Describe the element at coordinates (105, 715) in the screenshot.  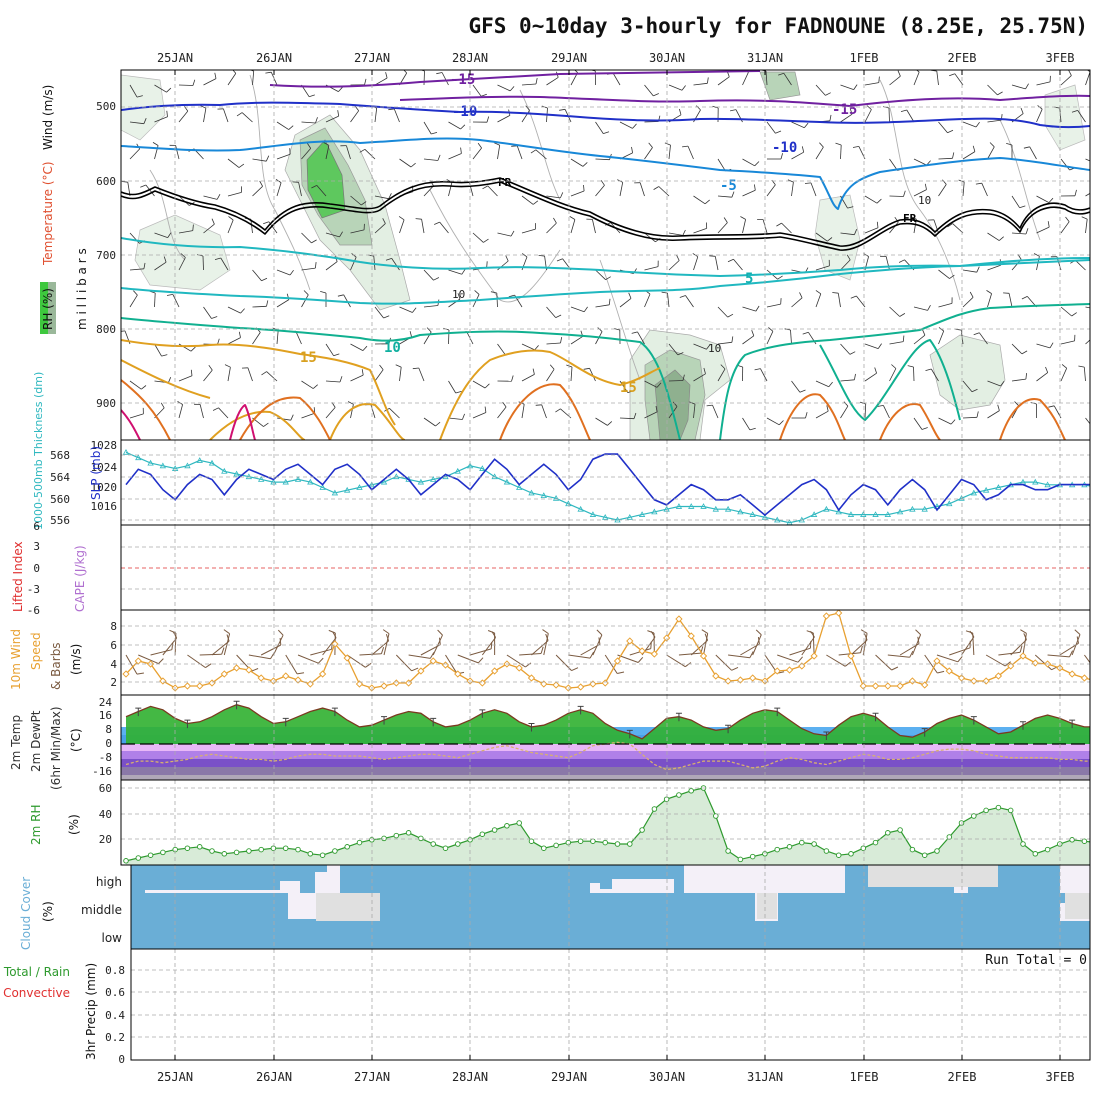
I see `temp-tick: 16` at that location.